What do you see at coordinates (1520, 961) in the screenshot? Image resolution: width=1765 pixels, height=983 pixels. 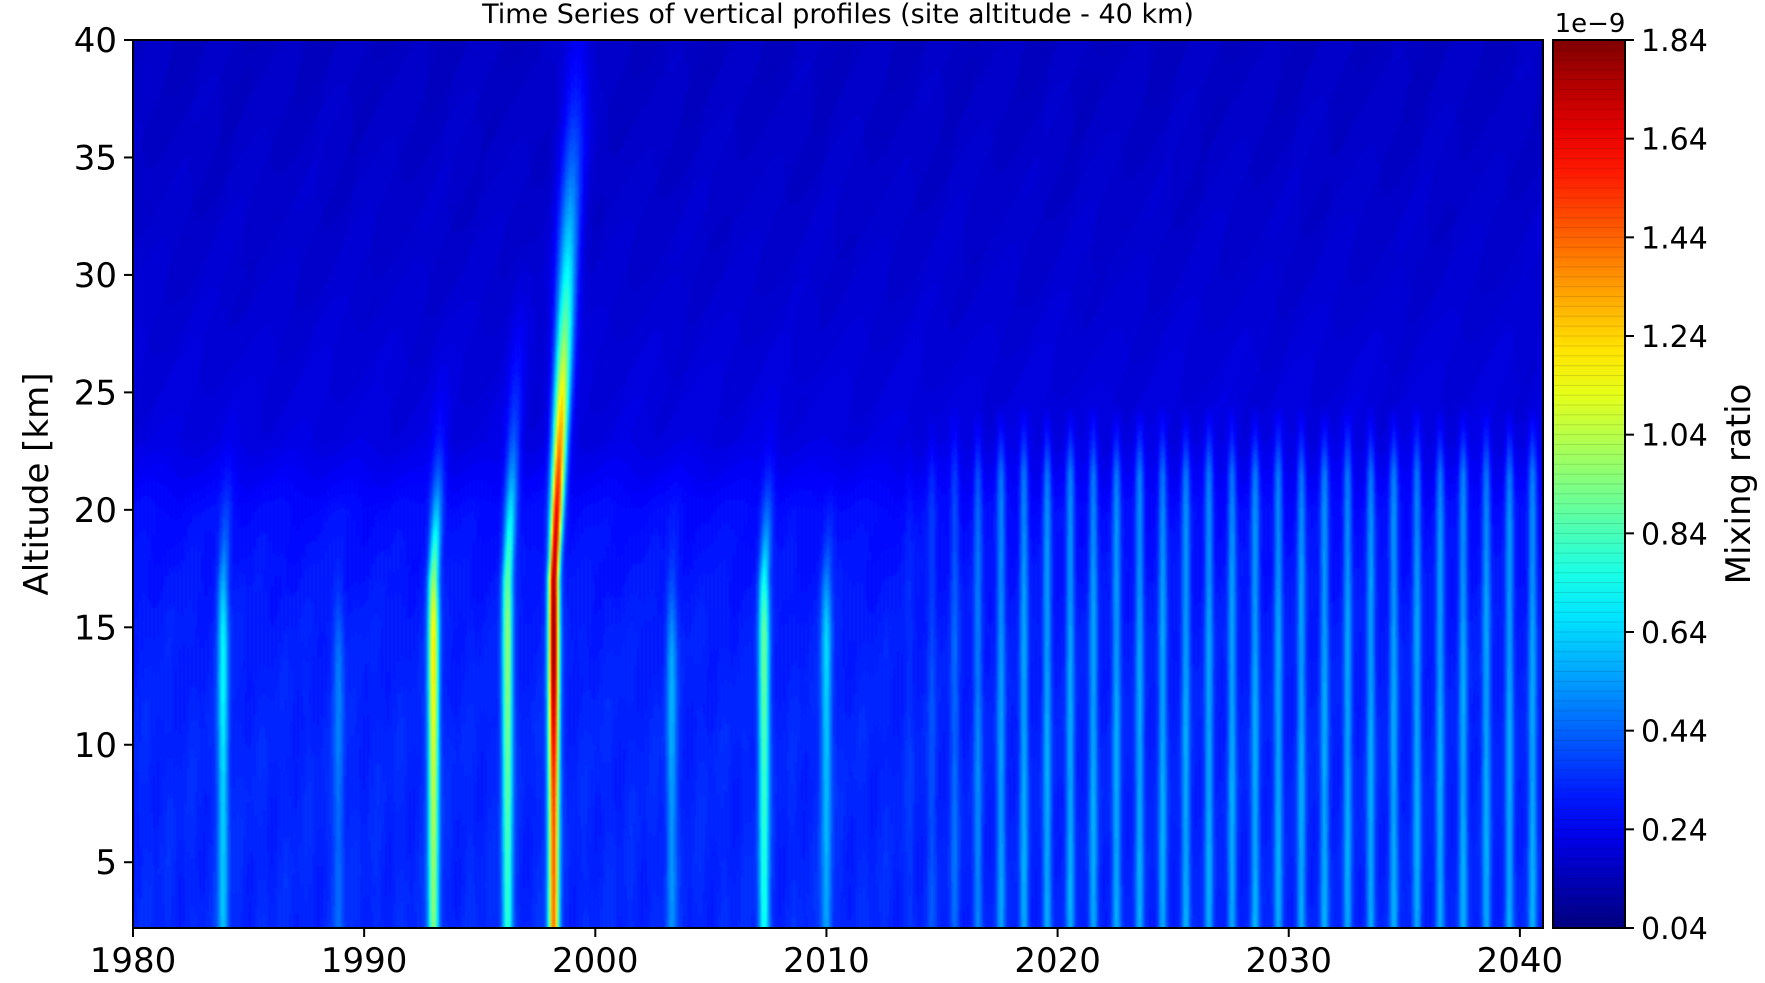 I see `x-tick-label: 2040` at bounding box center [1520, 961].